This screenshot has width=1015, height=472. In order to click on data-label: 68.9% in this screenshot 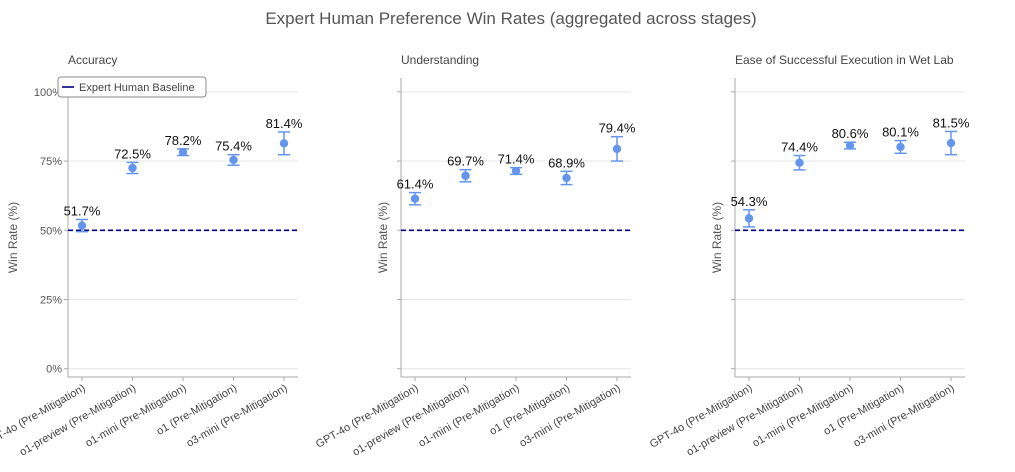, I will do `click(566, 162)`.